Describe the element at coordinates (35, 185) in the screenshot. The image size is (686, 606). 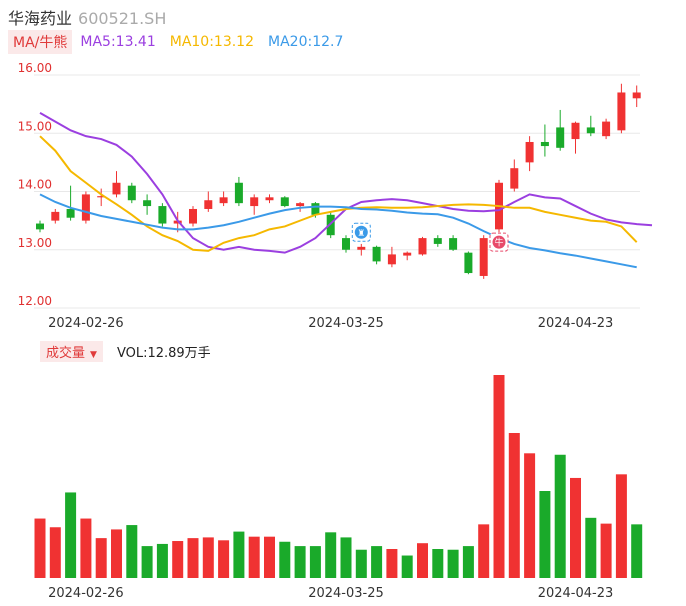
I see `price-tick-label: 14.00` at that location.